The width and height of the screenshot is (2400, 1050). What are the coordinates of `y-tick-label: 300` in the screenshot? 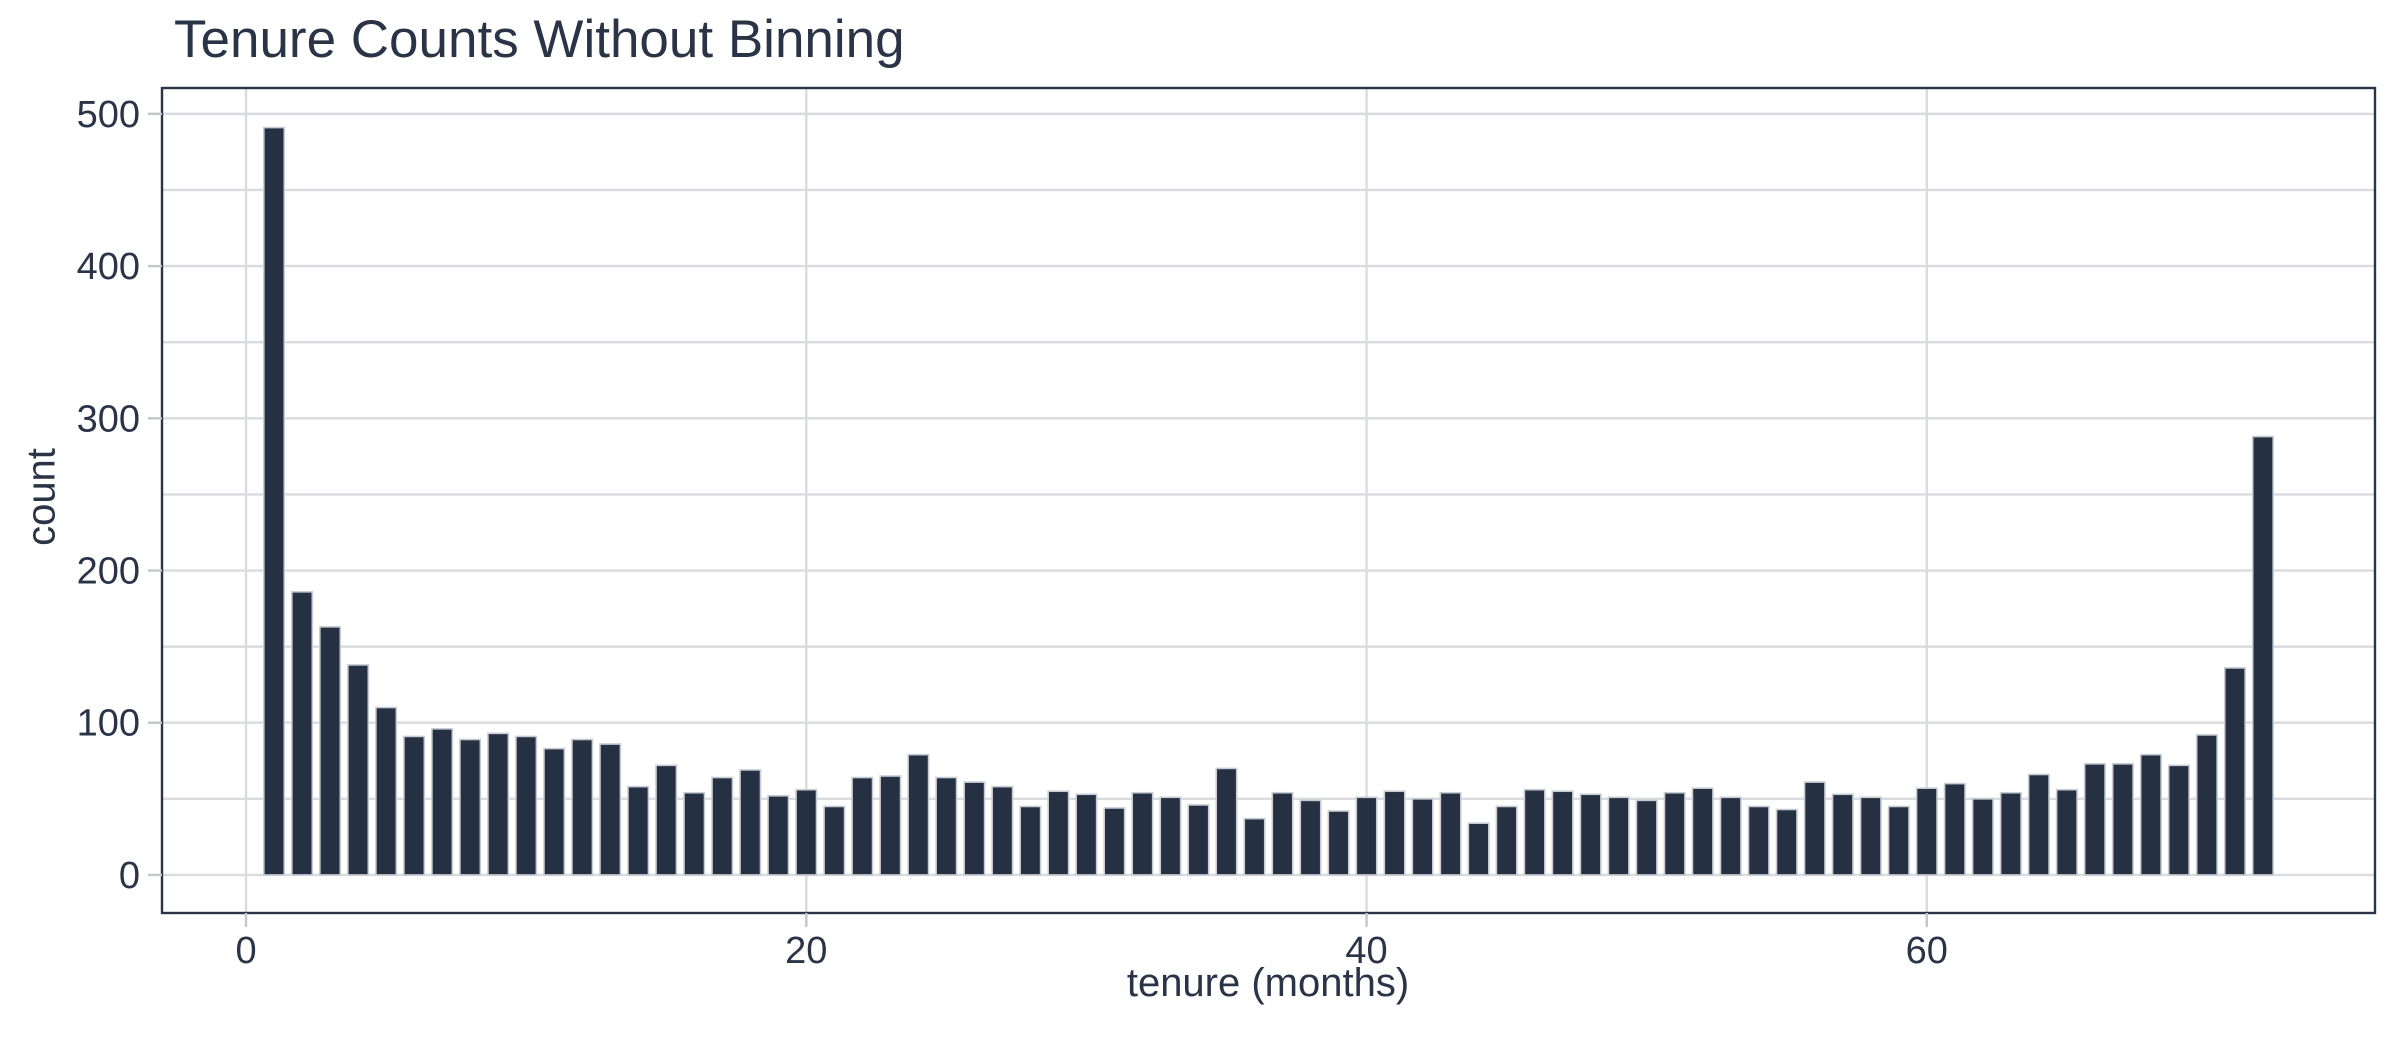 It's located at (108, 419).